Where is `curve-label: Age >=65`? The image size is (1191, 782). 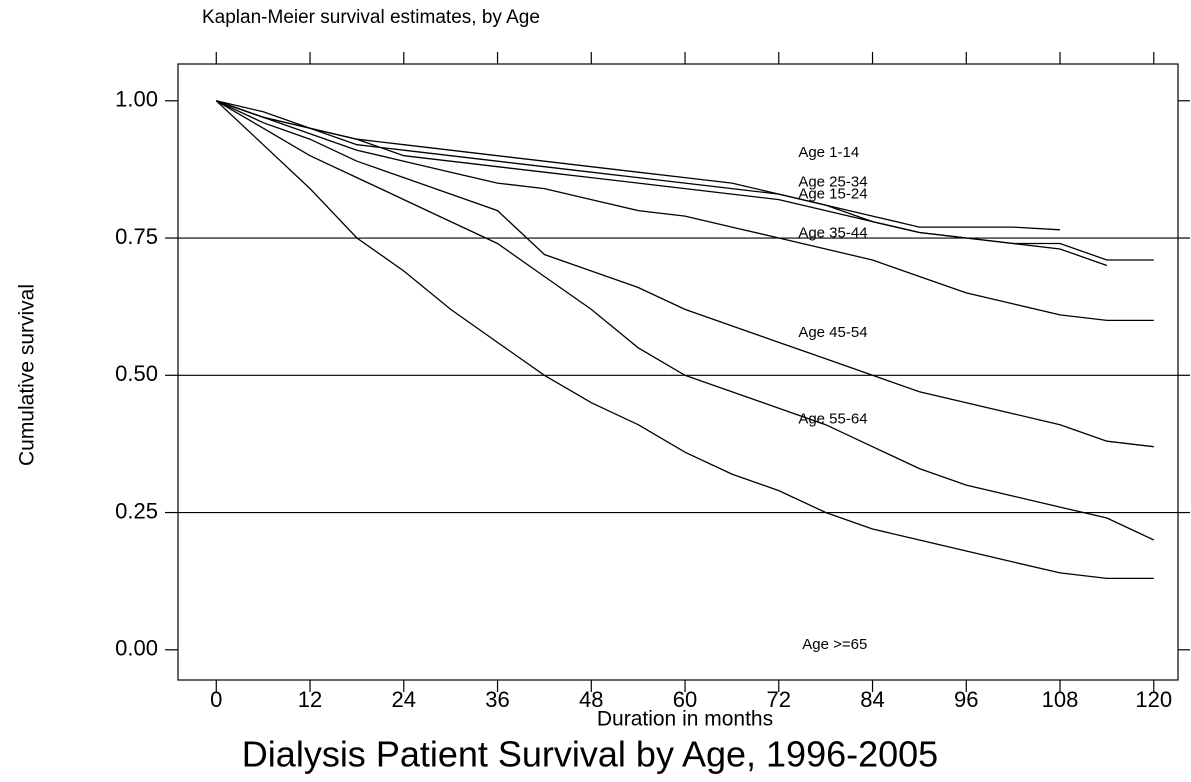
curve-label: Age >=65 is located at coordinates (834, 644).